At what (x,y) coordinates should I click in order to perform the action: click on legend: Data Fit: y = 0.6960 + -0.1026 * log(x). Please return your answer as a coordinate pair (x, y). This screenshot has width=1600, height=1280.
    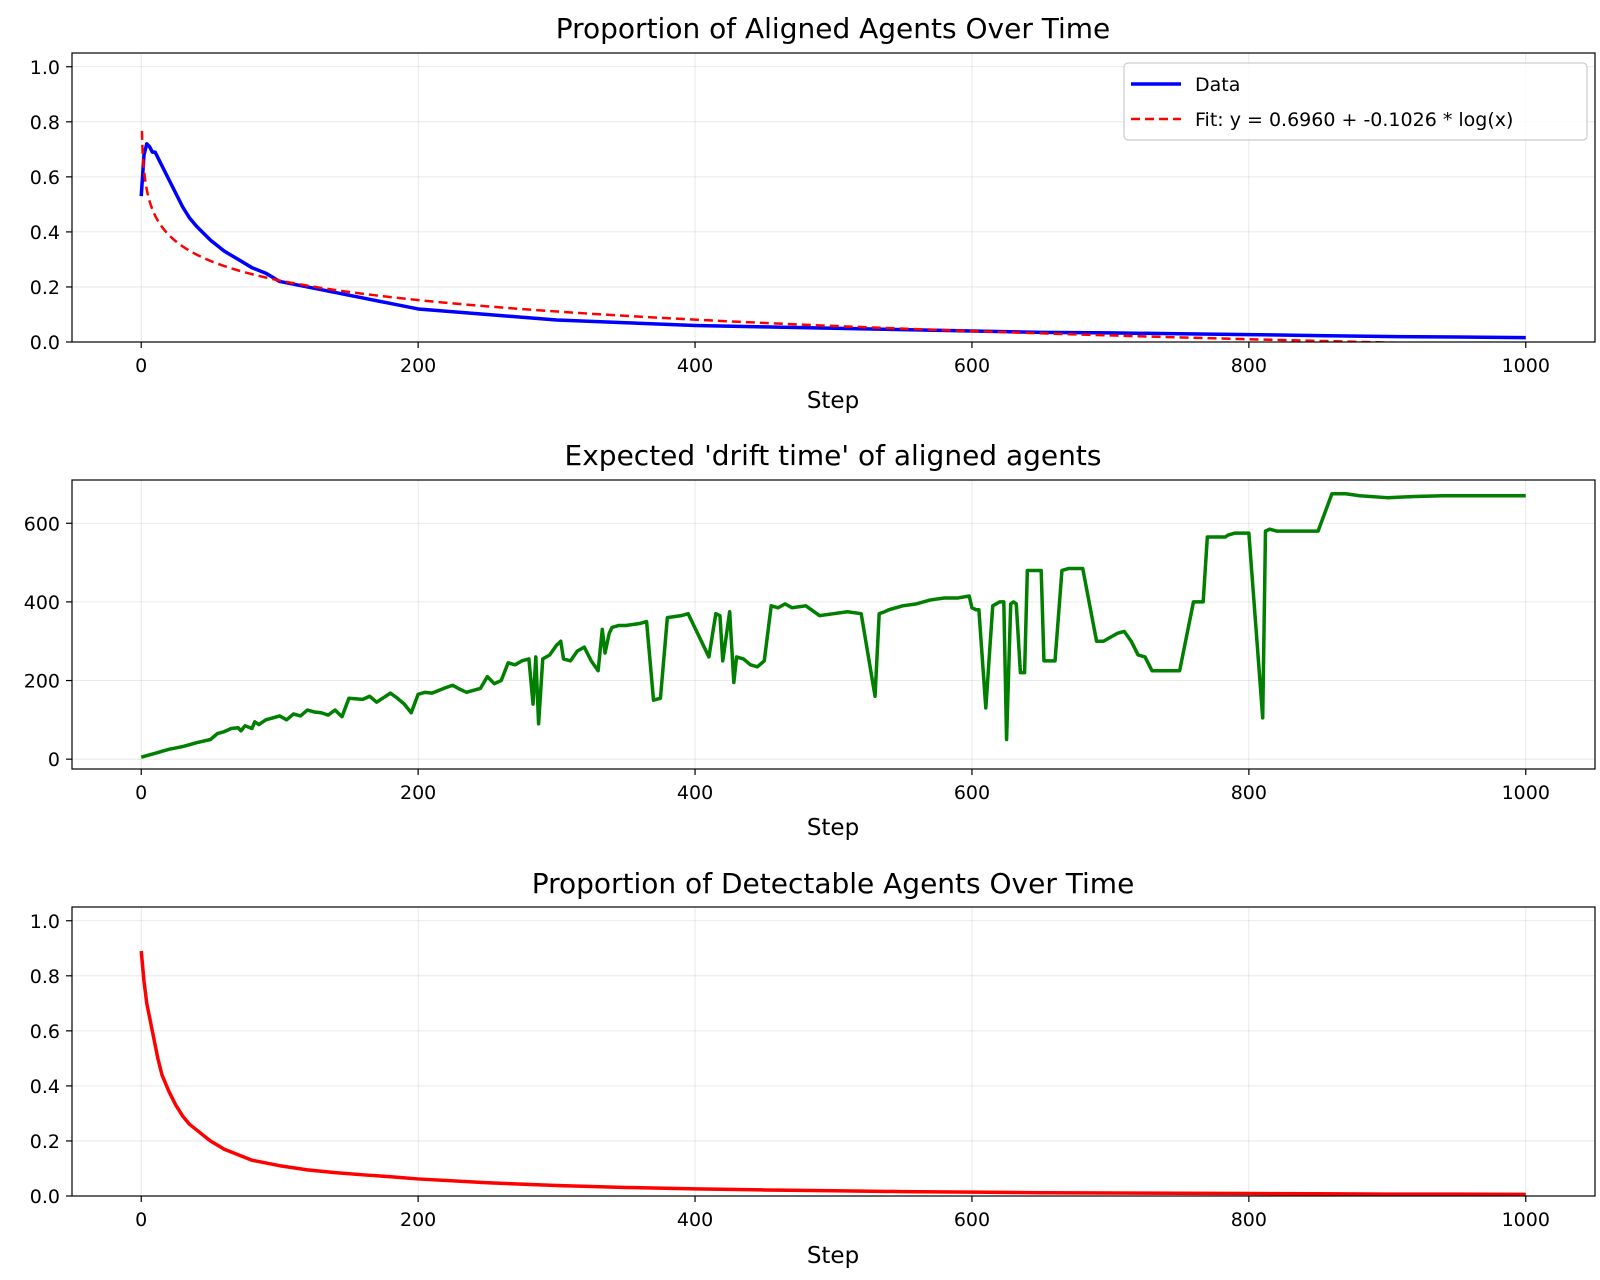
    Looking at the image, I should click on (1355, 101).